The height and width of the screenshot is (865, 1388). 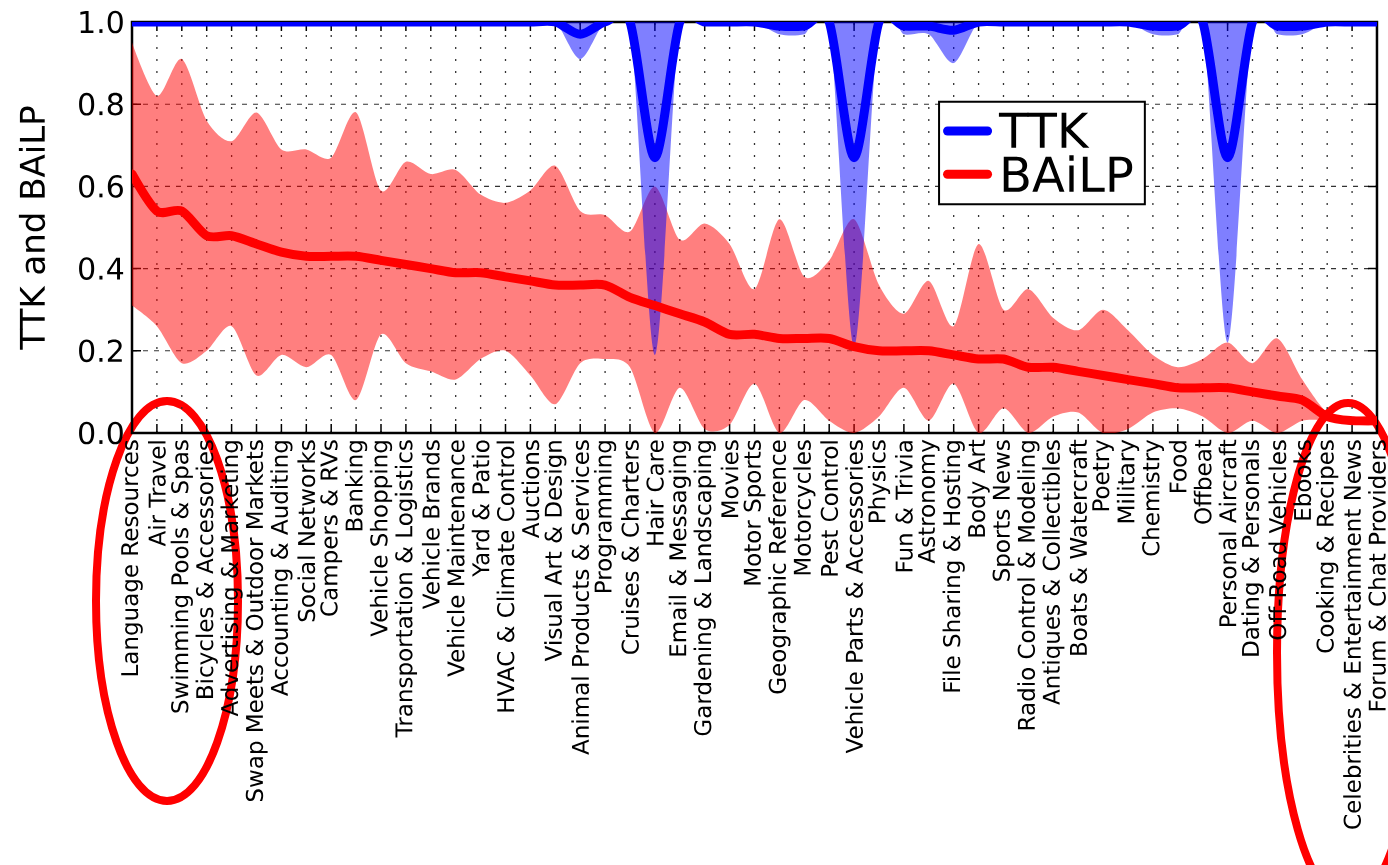 What do you see at coordinates (1028, 585) in the screenshot?
I see `x-tick-label: Radio Control & Modeling` at bounding box center [1028, 585].